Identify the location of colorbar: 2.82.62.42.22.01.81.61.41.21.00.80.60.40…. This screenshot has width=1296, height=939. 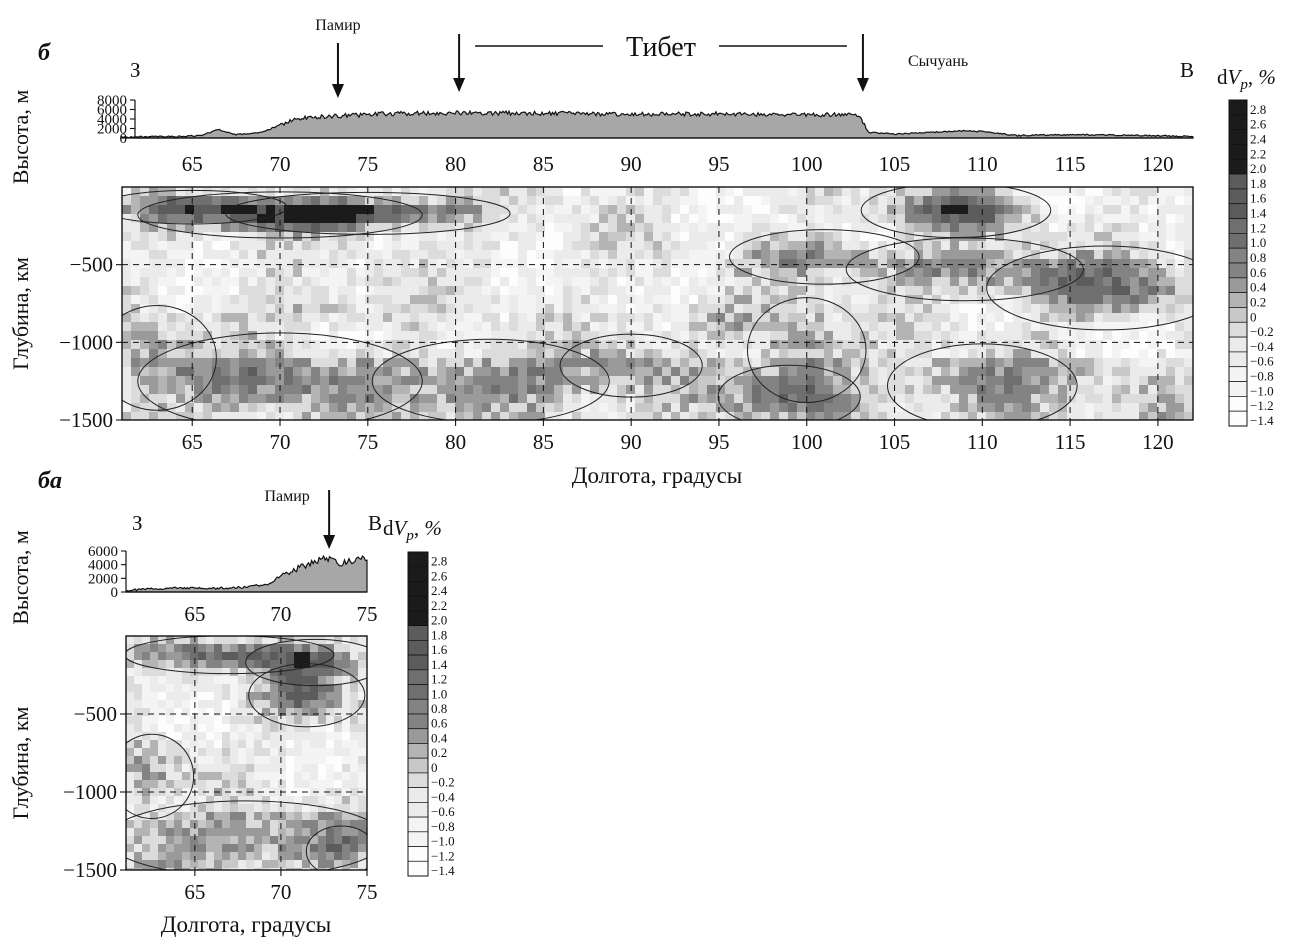
(419, 697).